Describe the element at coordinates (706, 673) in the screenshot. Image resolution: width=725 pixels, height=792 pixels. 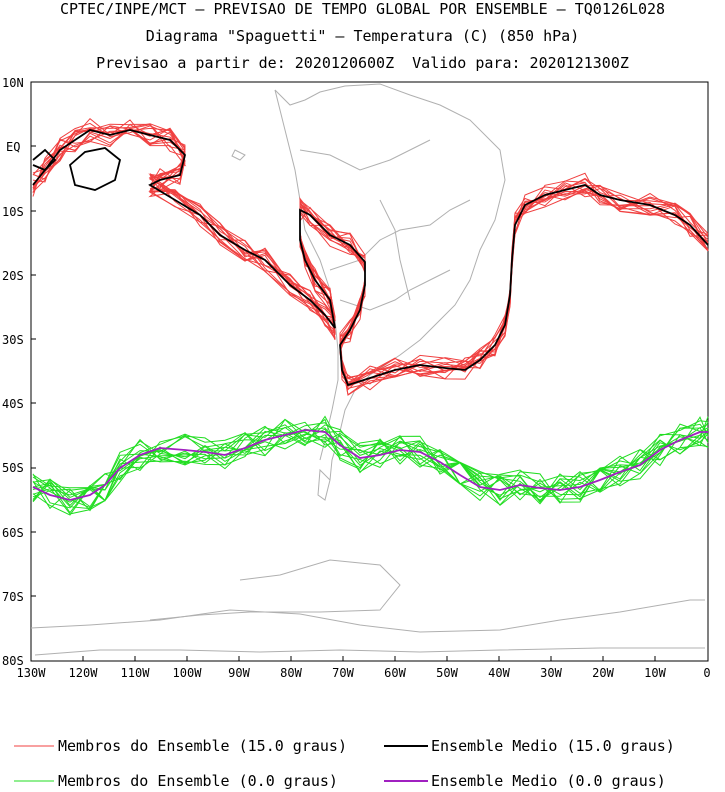
I see `lon-label: 0` at that location.